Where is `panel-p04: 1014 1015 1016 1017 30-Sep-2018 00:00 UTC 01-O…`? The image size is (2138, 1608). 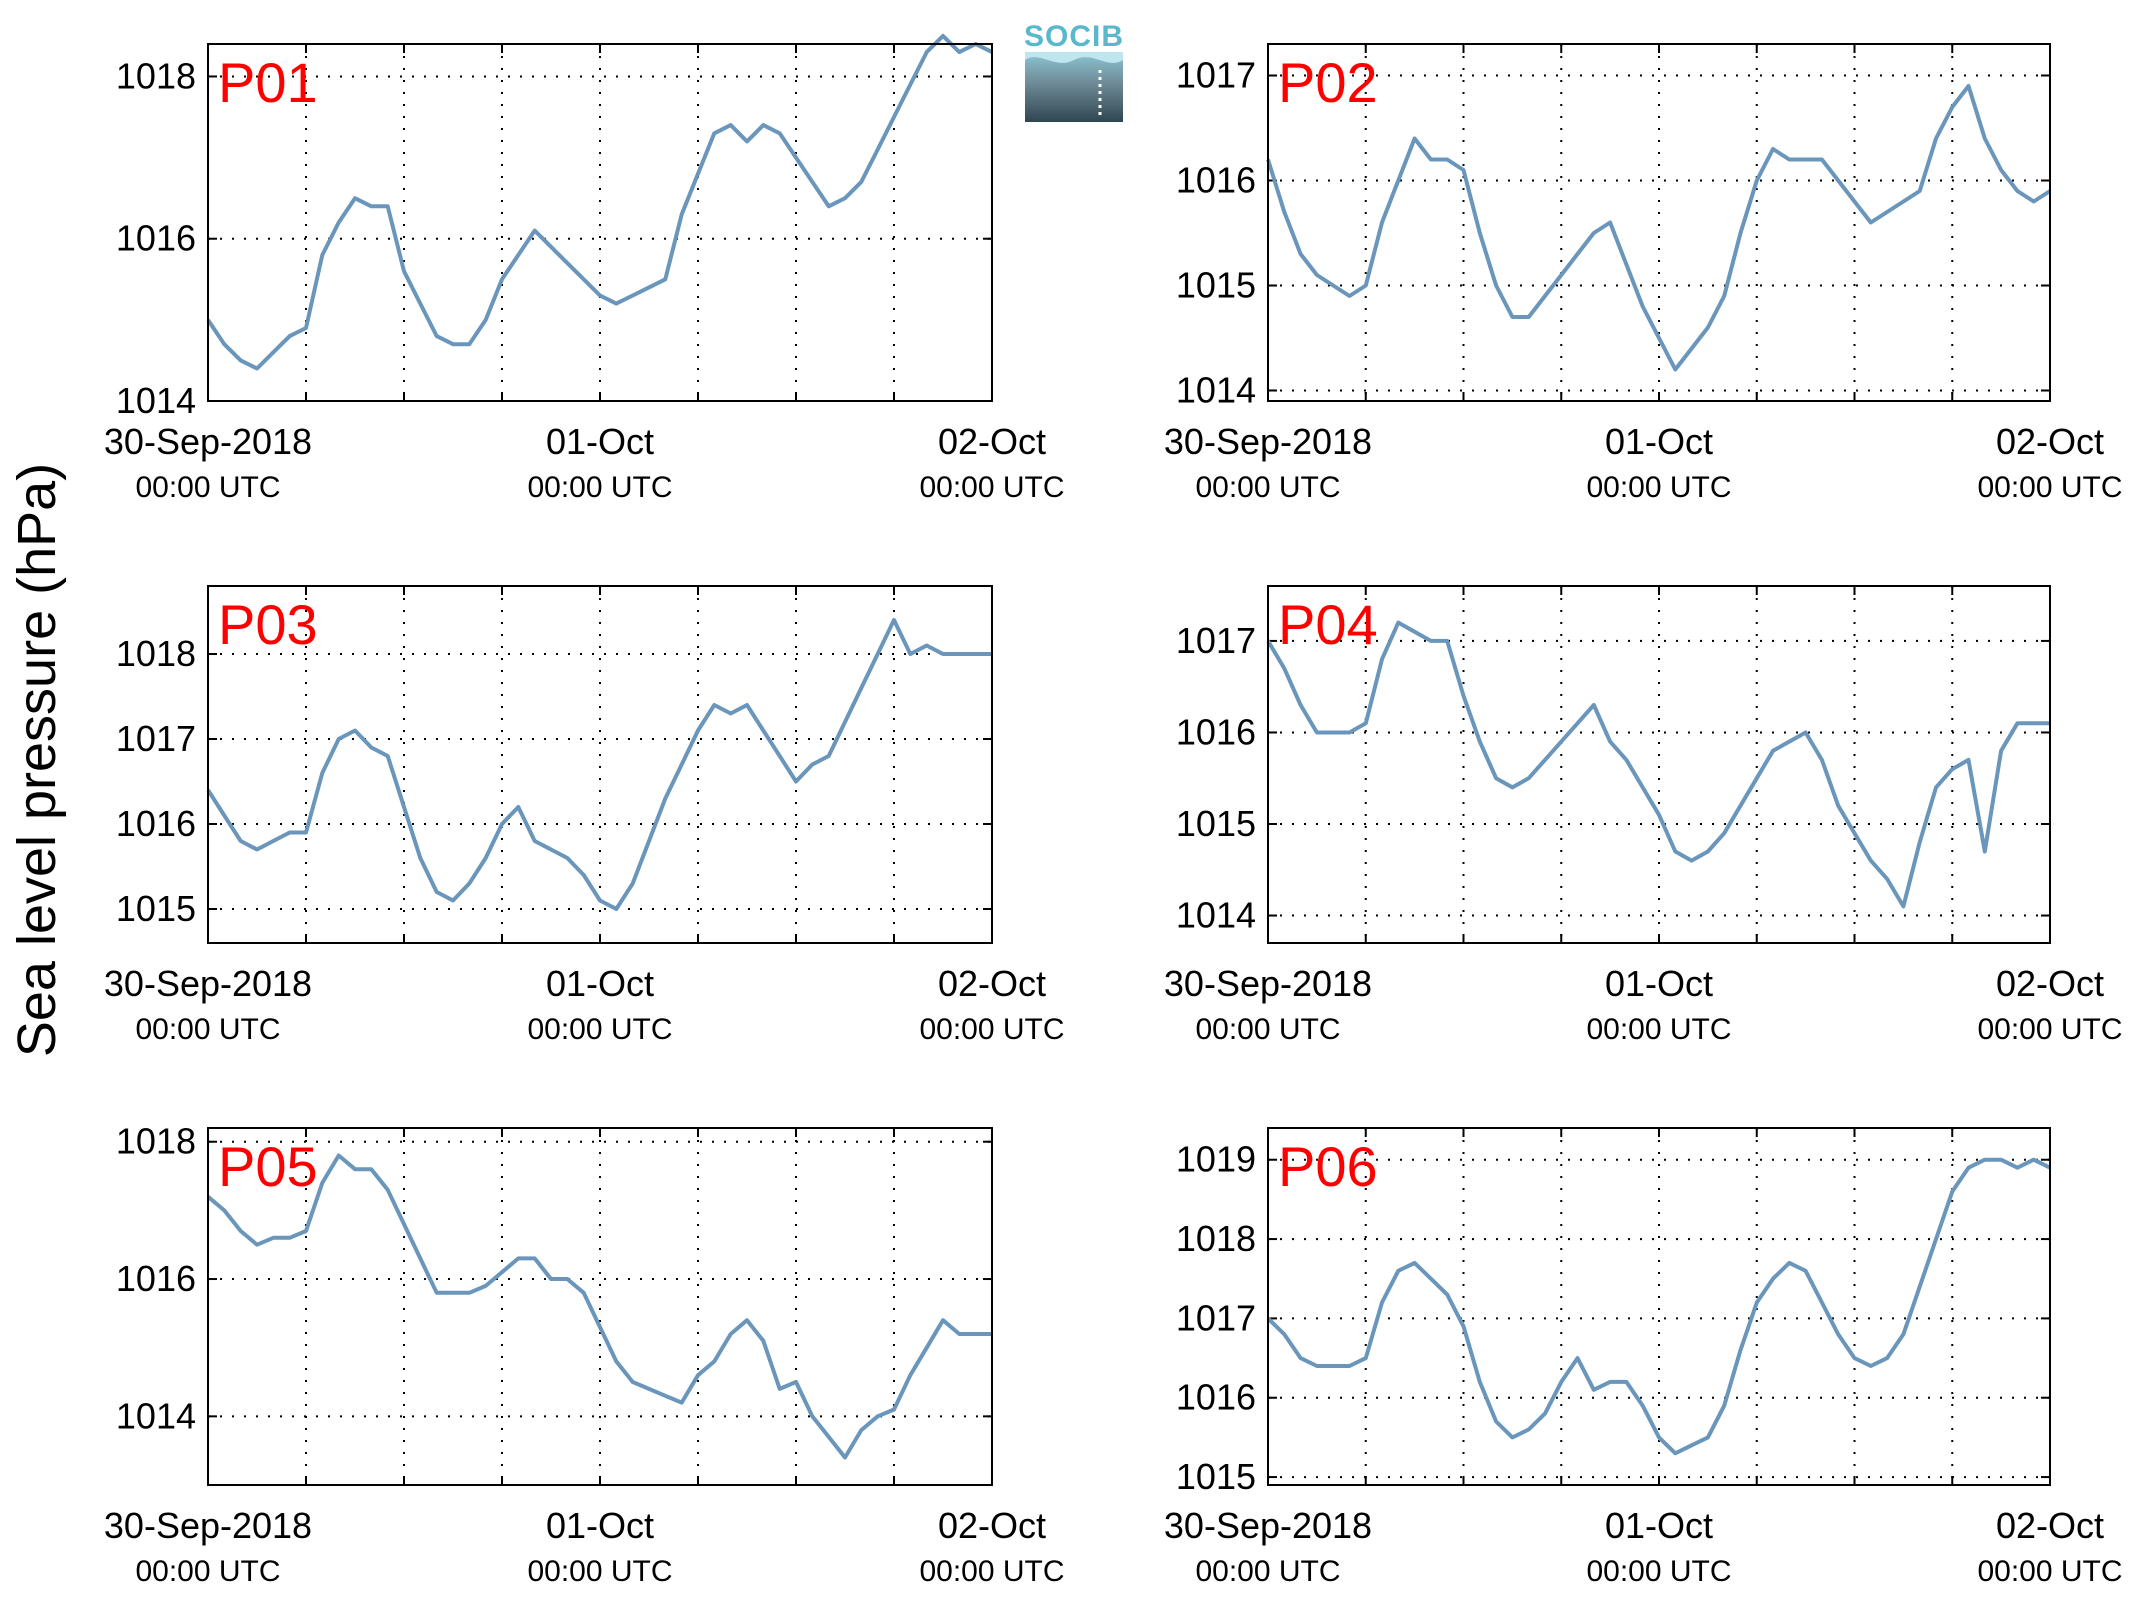 panel-p04: 1014 1015 1016 1017 30-Sep-2018 00:00 UTC 01-O… is located at coordinates (1643, 815).